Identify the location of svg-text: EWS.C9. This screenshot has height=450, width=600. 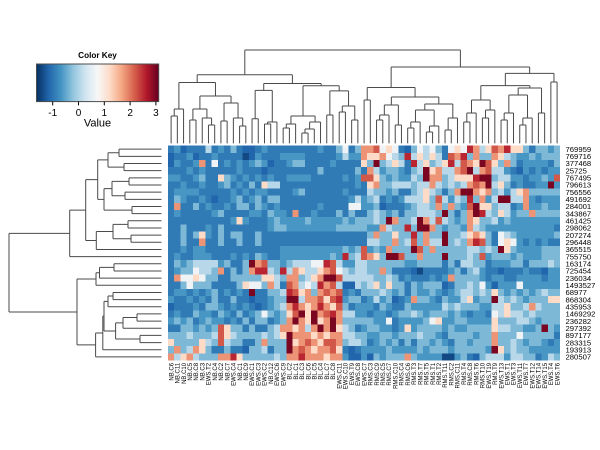
(284, 374).